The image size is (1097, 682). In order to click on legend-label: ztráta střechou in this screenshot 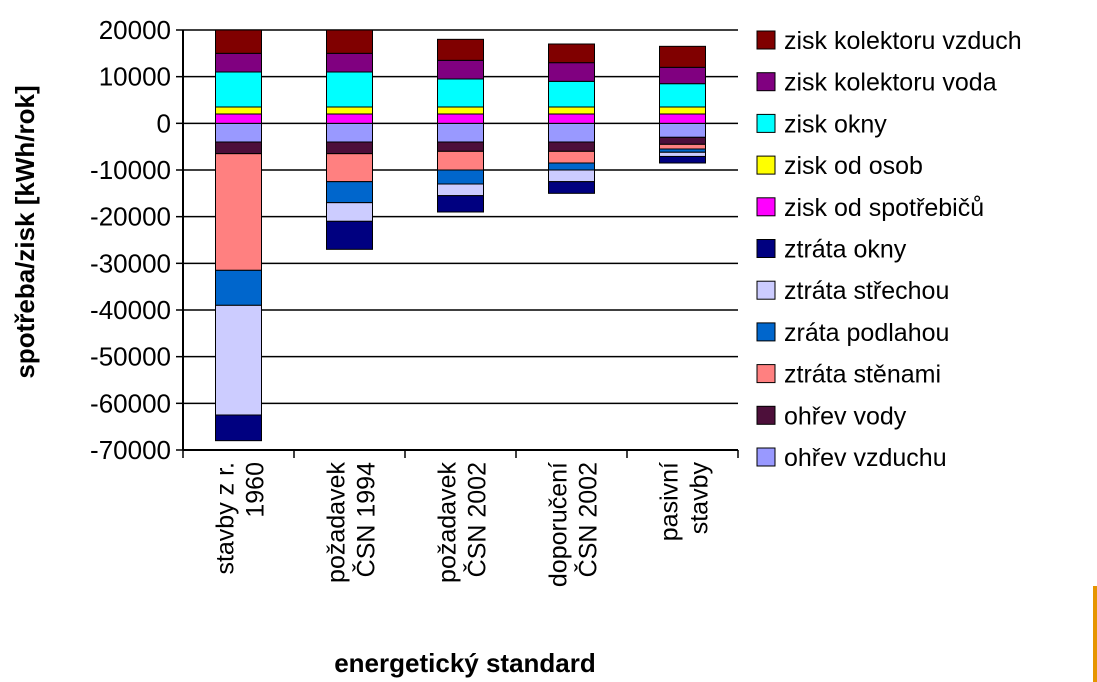, I will do `click(866, 291)`.